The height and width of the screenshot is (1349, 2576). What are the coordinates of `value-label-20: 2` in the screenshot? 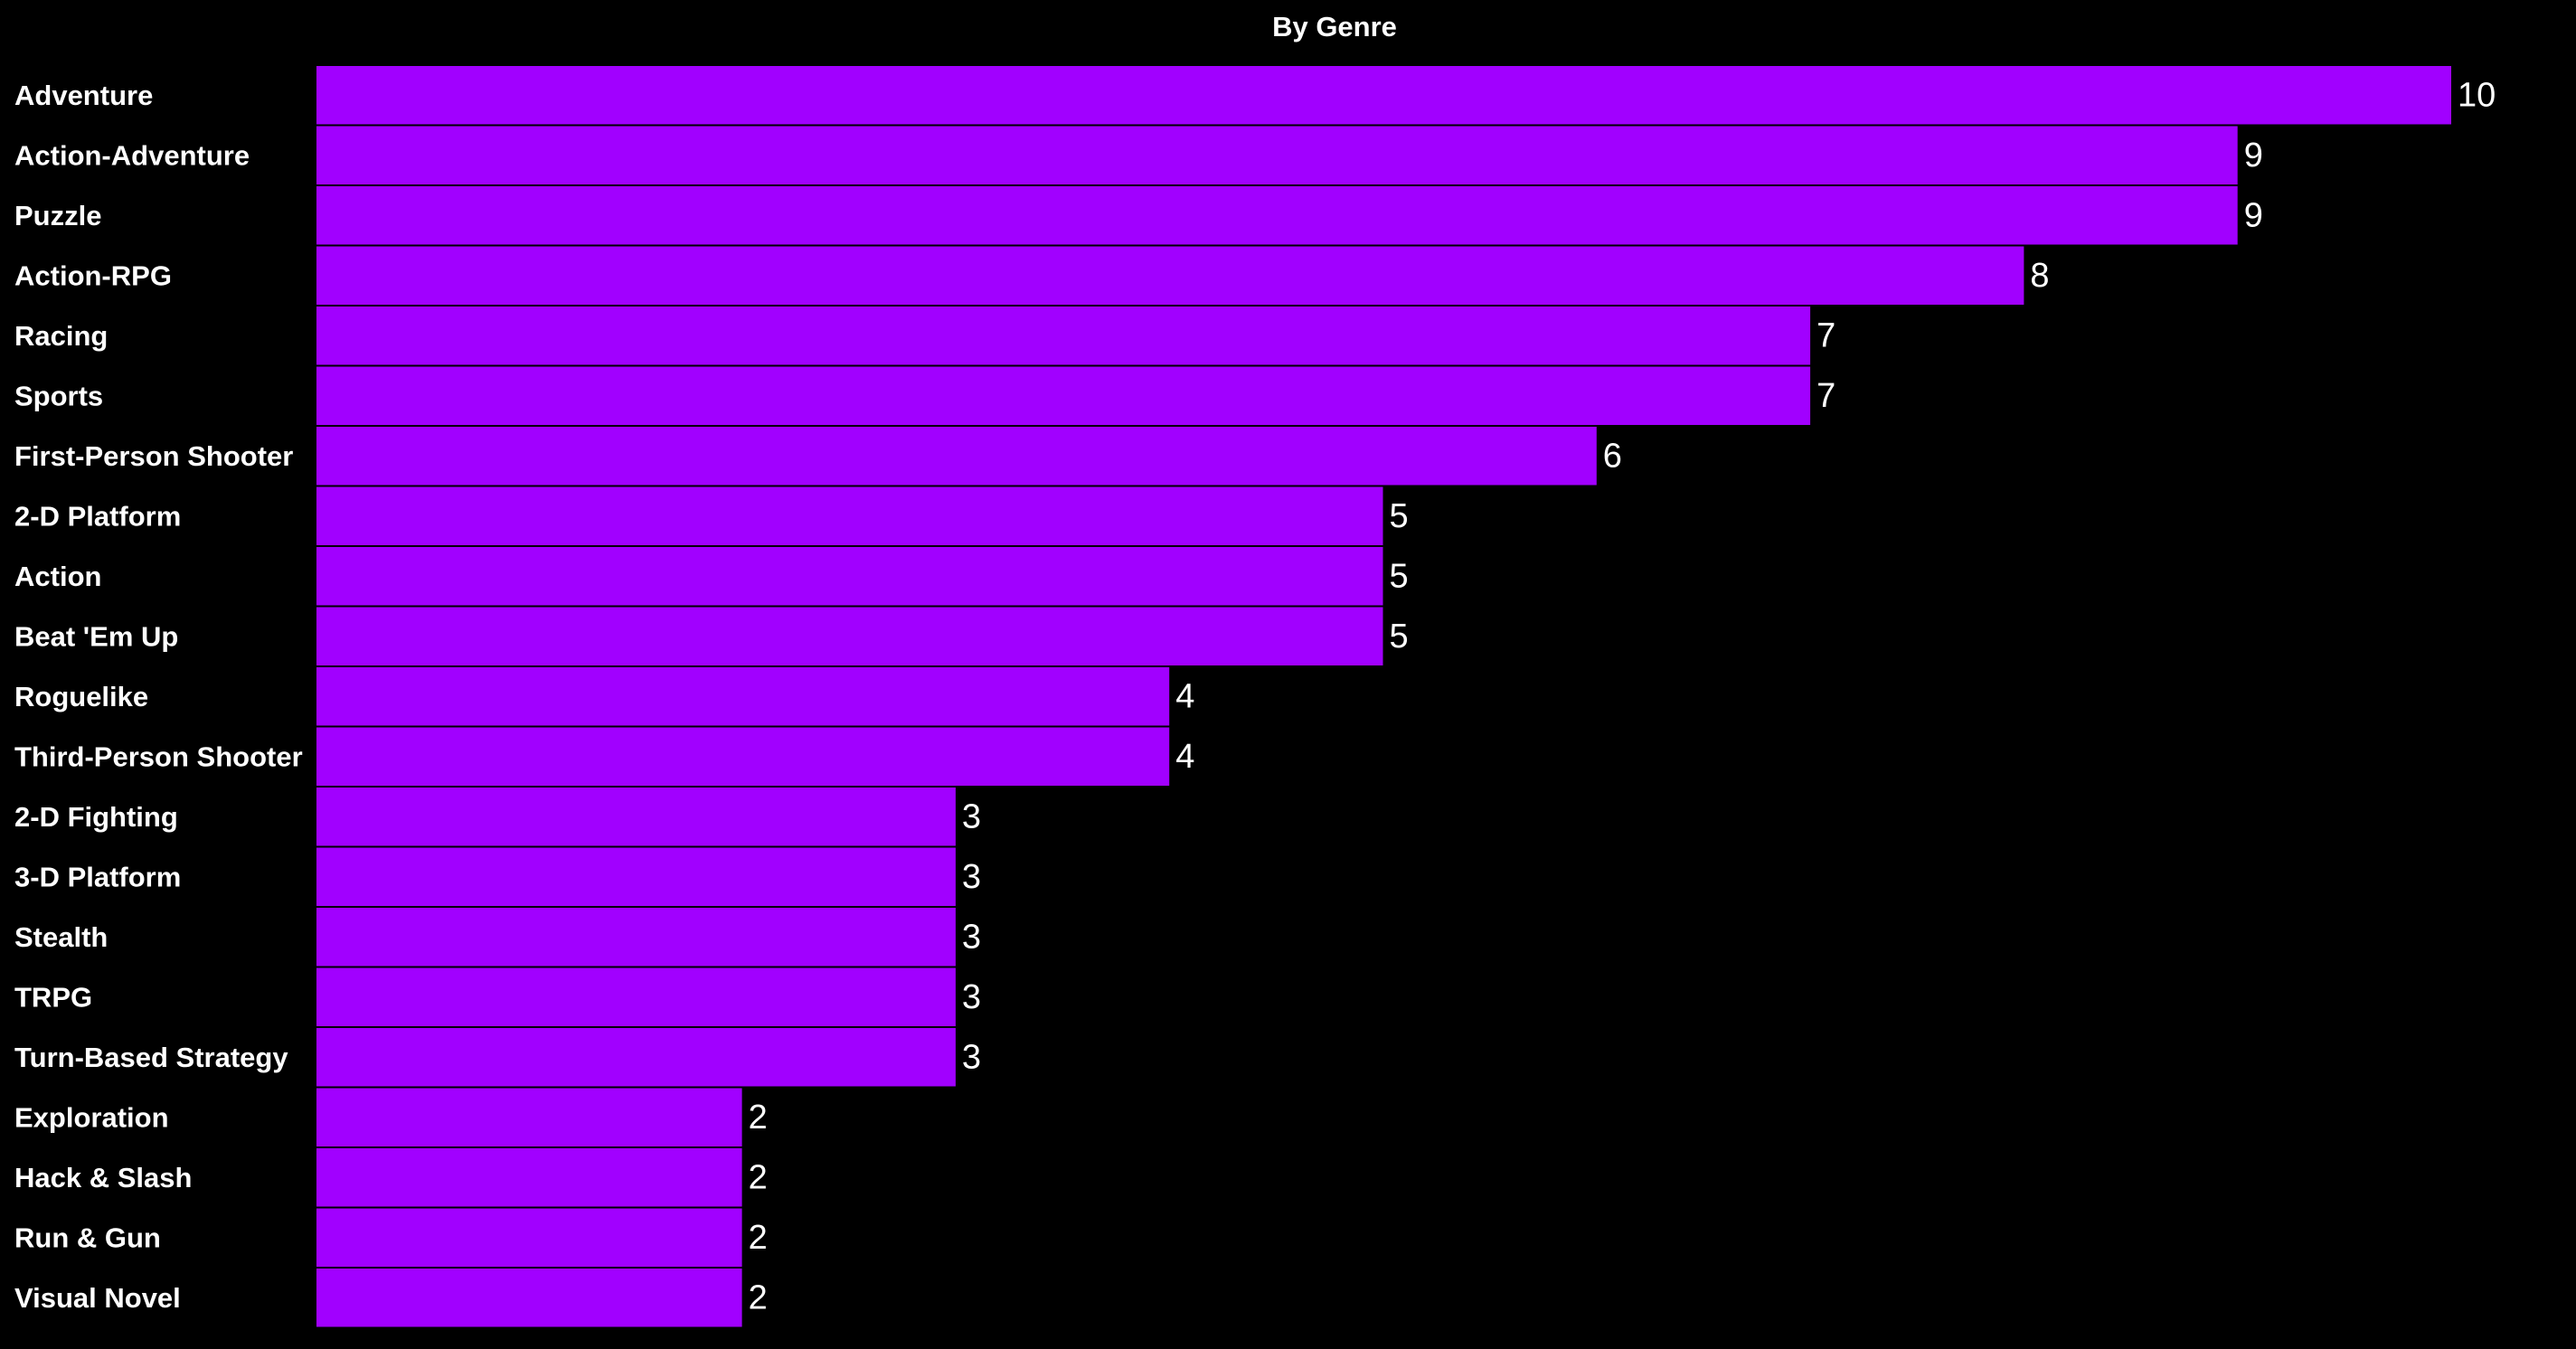 It's located at (759, 1297).